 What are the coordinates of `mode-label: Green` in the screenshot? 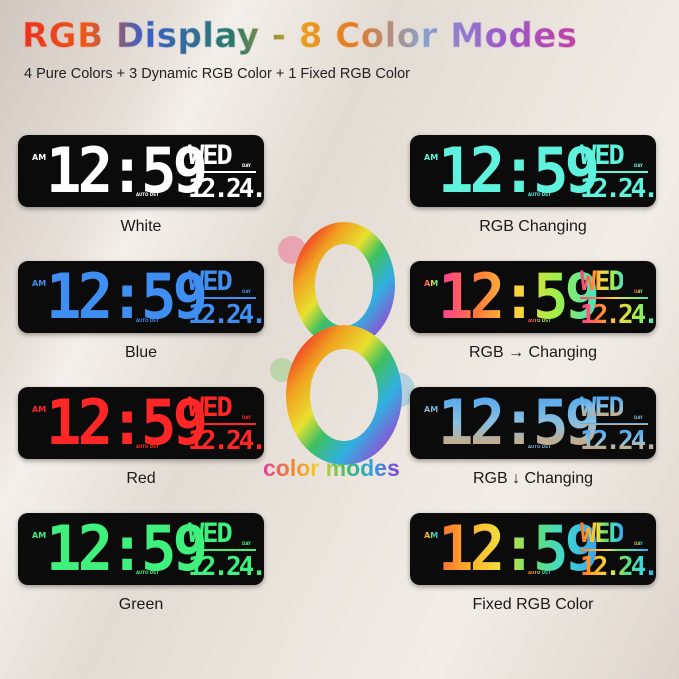 It's located at (141, 604).